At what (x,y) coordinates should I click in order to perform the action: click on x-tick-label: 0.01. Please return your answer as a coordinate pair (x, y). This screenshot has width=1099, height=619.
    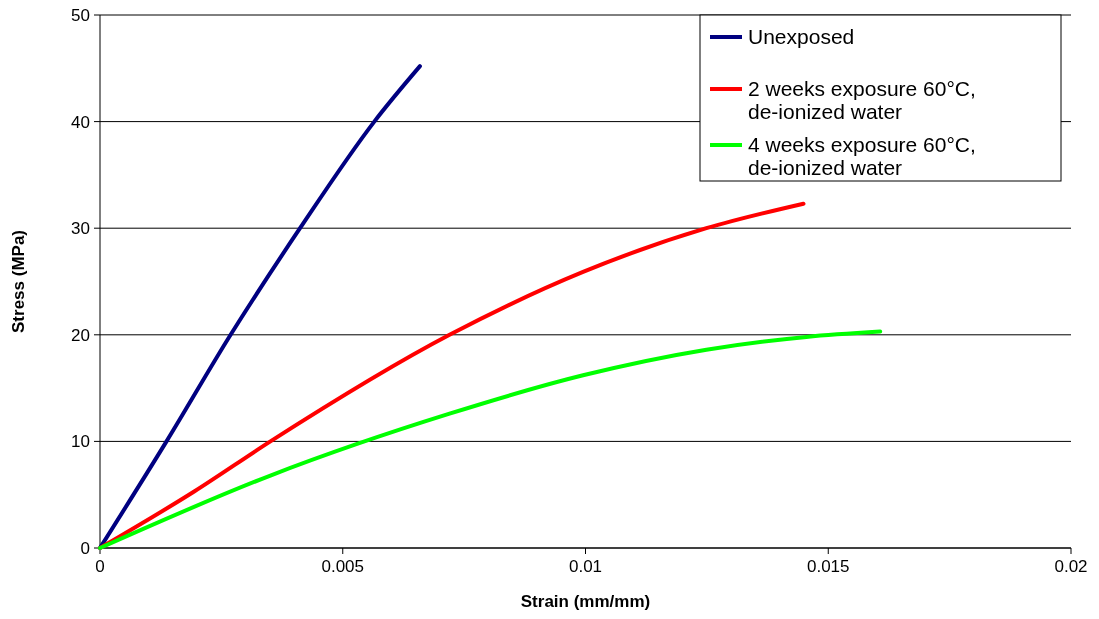
    Looking at the image, I should click on (585, 566).